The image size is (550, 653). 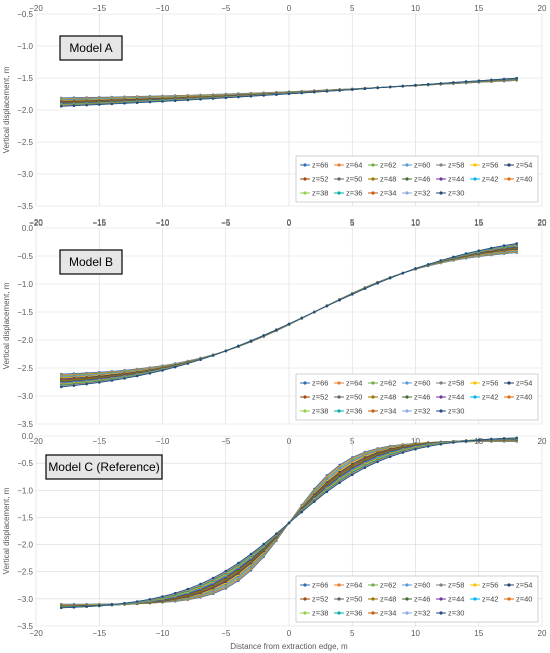 I want to click on legend-item: z=30, so click(x=450, y=613).